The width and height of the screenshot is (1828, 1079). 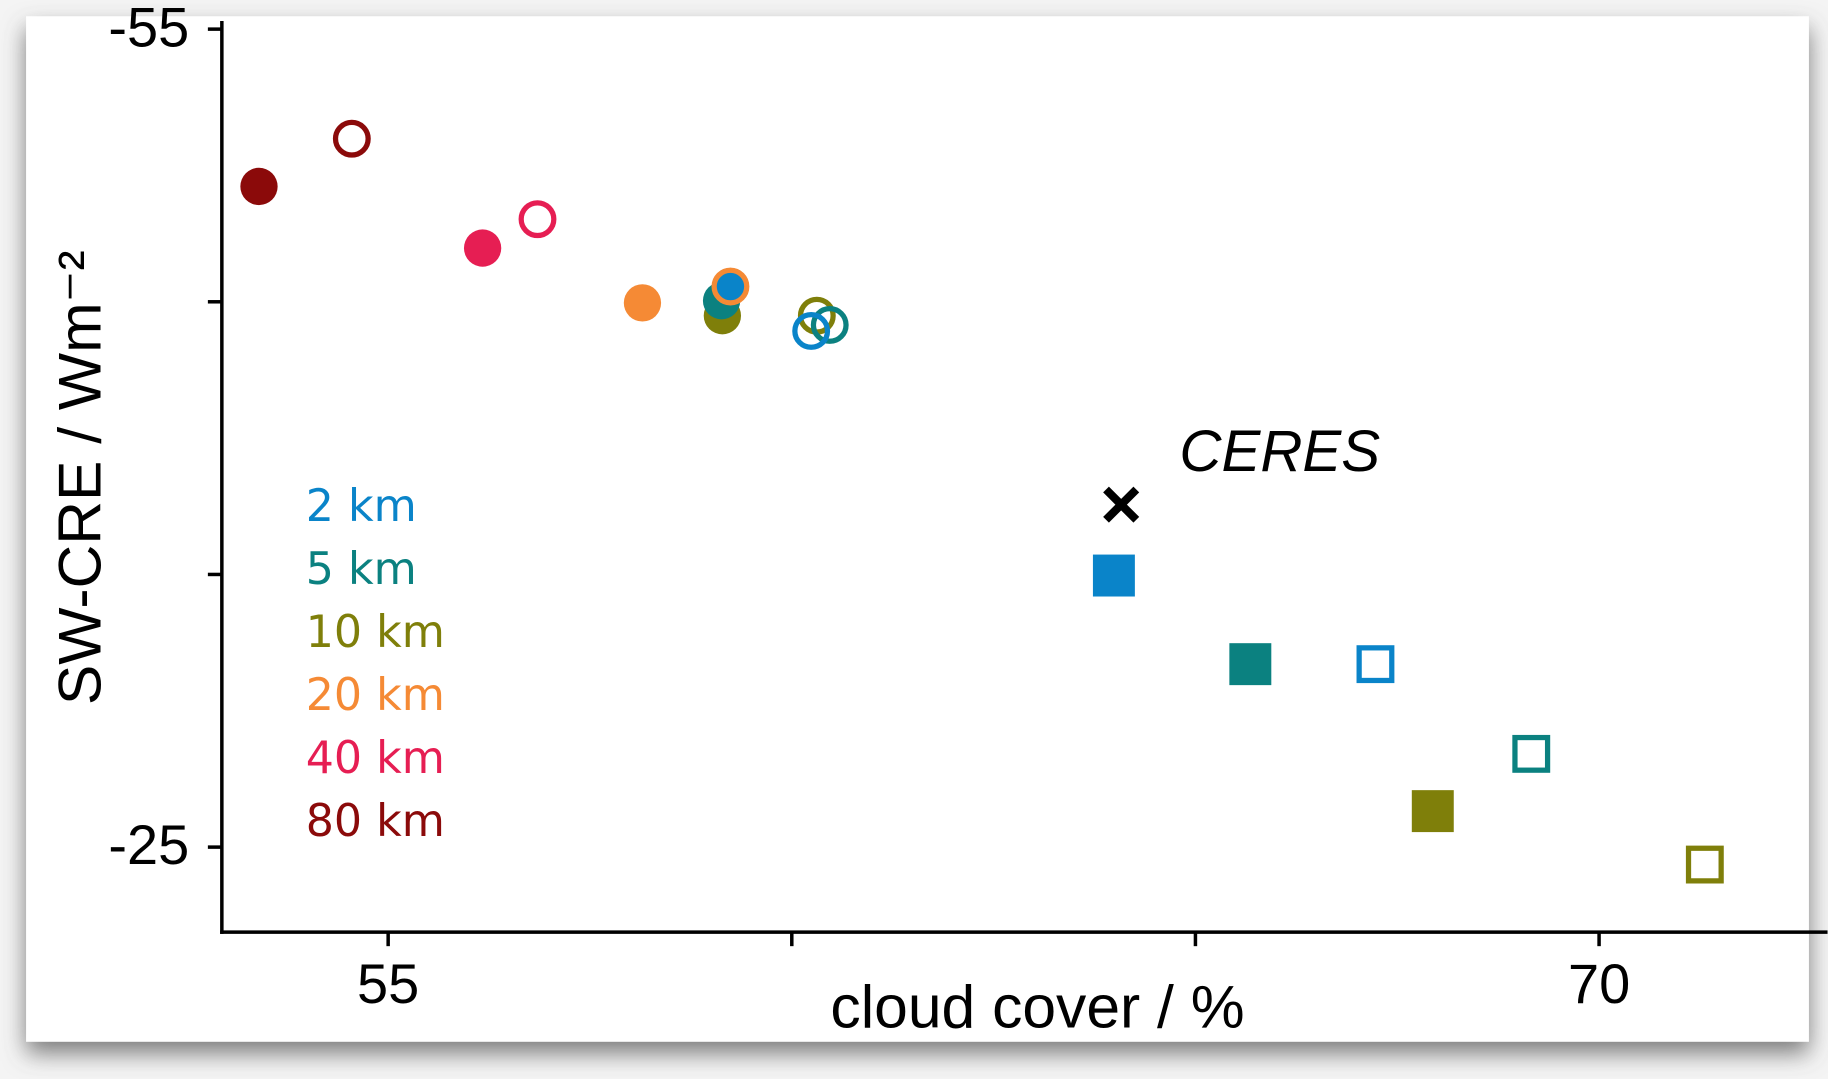 What do you see at coordinates (79, 477) in the screenshot?
I see `y-axis-title: SW-CRE / Wm⁻²` at bounding box center [79, 477].